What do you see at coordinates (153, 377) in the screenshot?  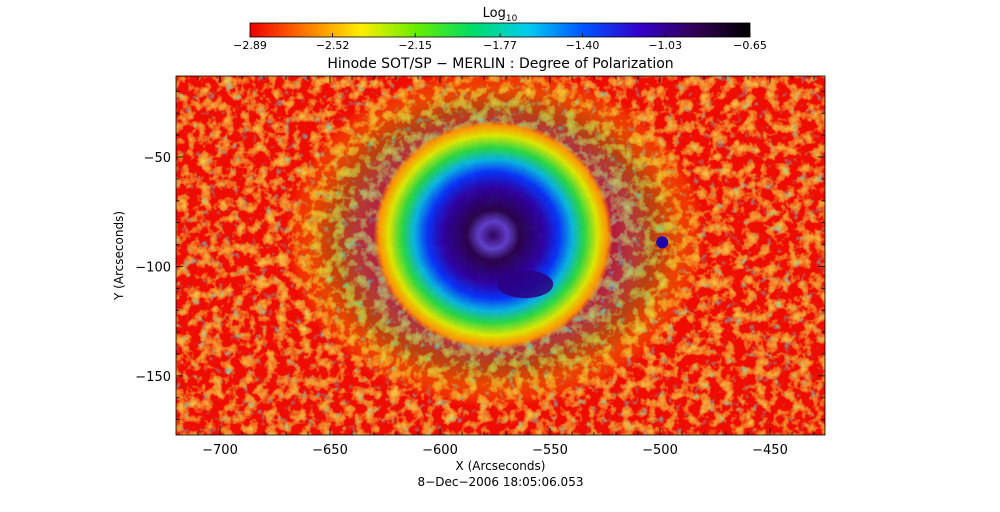 I see `y-tick-label: −150` at bounding box center [153, 377].